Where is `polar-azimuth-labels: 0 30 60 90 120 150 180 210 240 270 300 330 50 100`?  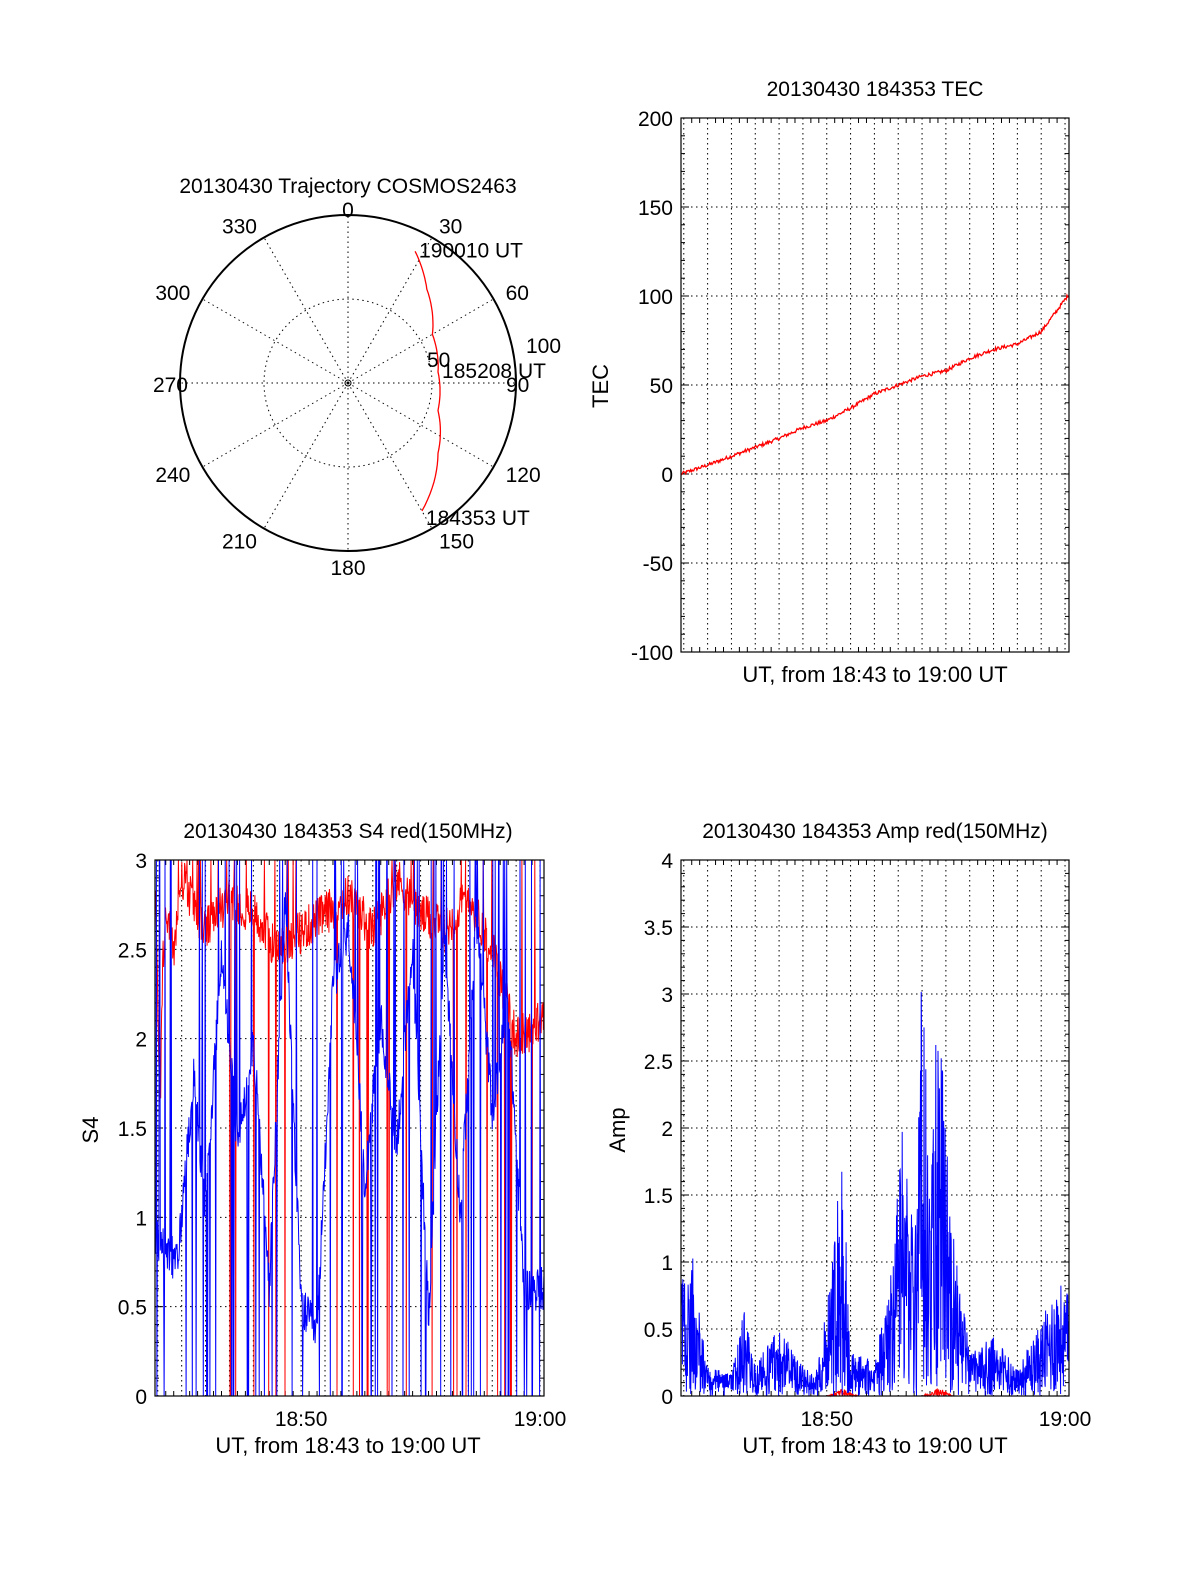 polar-azimuth-labels: 0 30 60 90 120 150 180 210 240 270 300 330 50 100 is located at coordinates (357, 389).